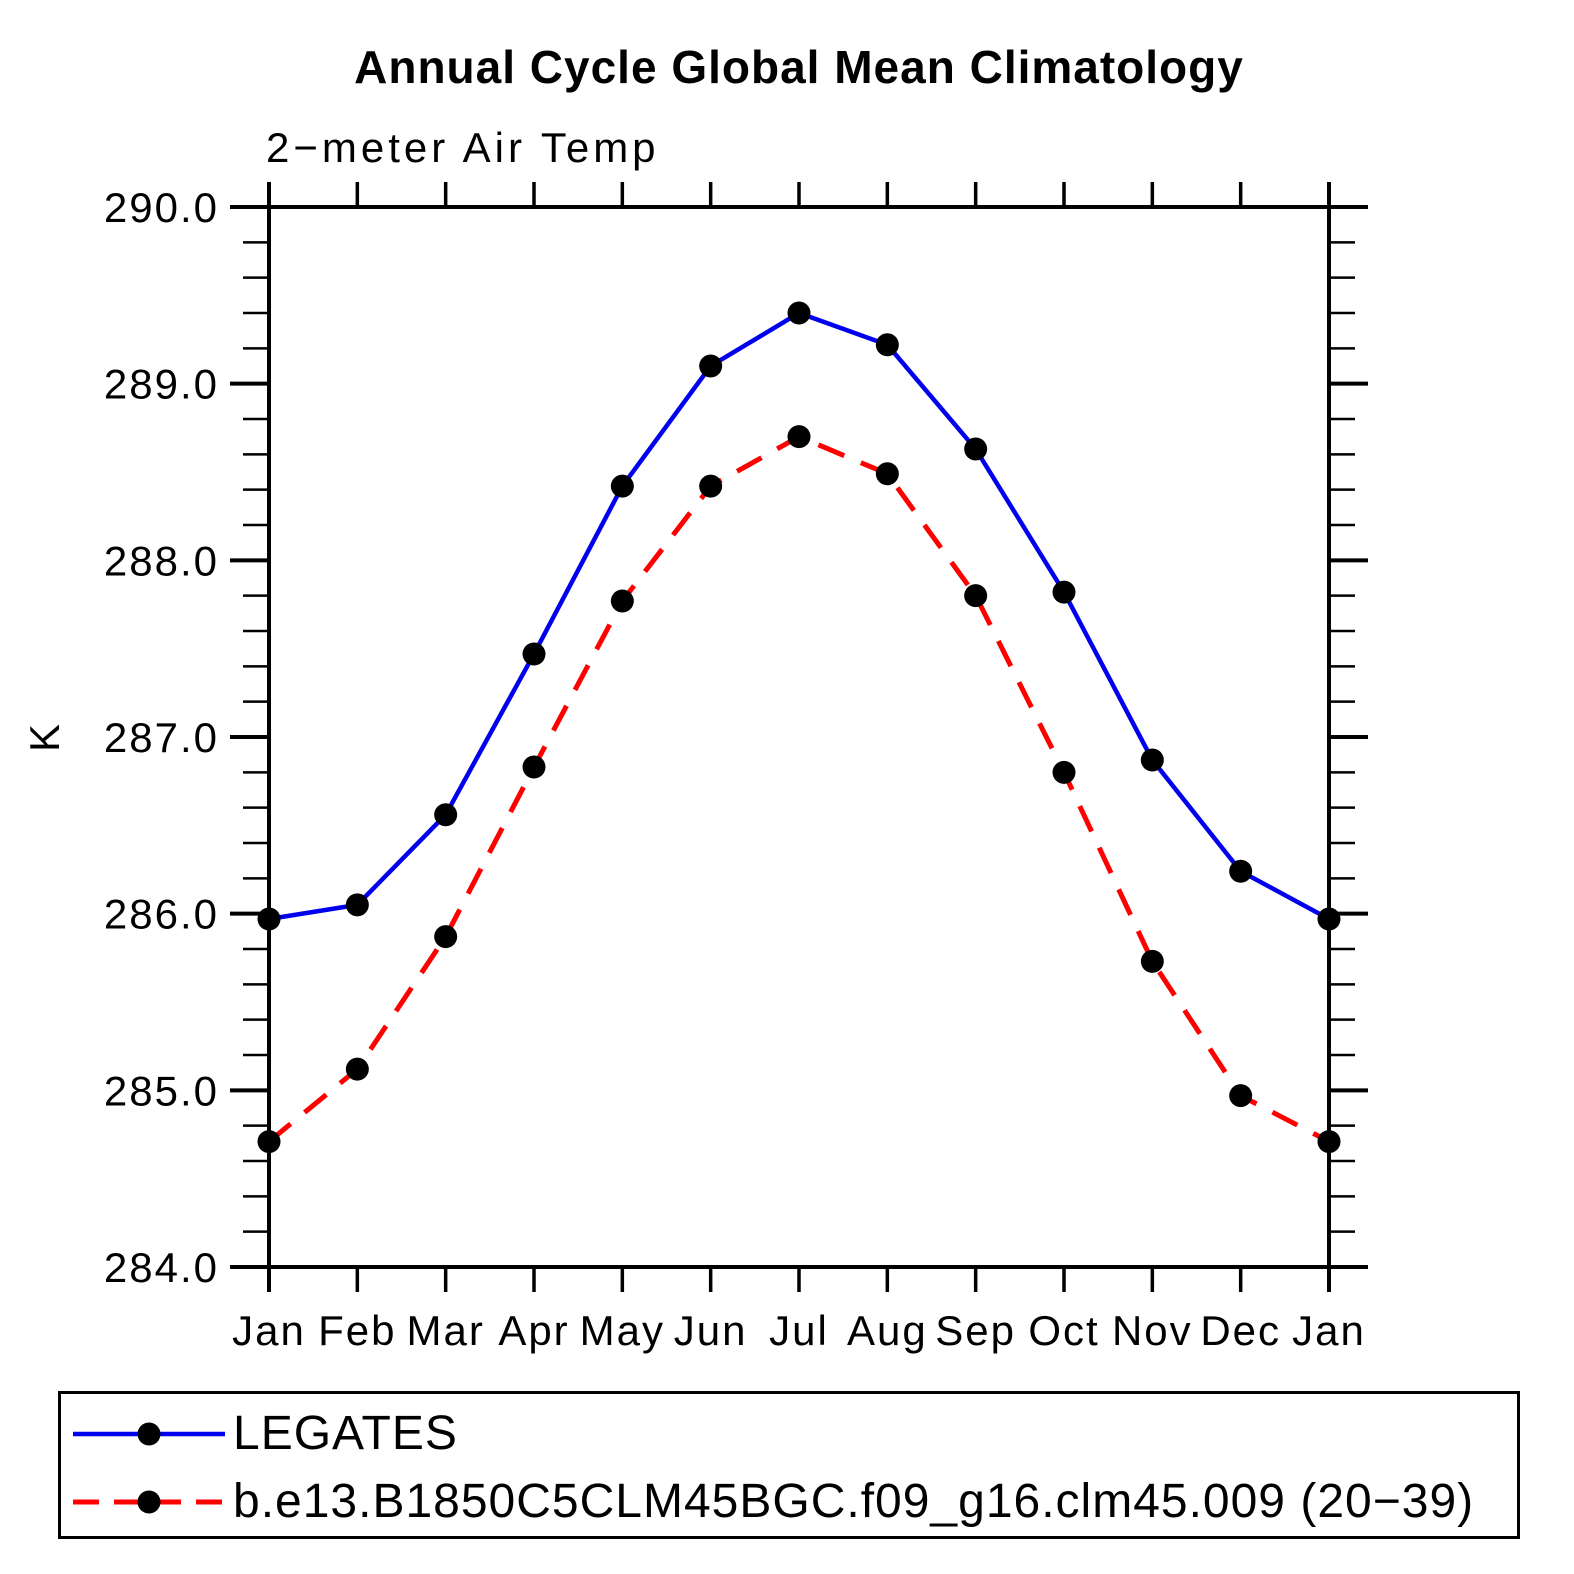  I want to click on x-tick-label: Sep, so click(975, 1330).